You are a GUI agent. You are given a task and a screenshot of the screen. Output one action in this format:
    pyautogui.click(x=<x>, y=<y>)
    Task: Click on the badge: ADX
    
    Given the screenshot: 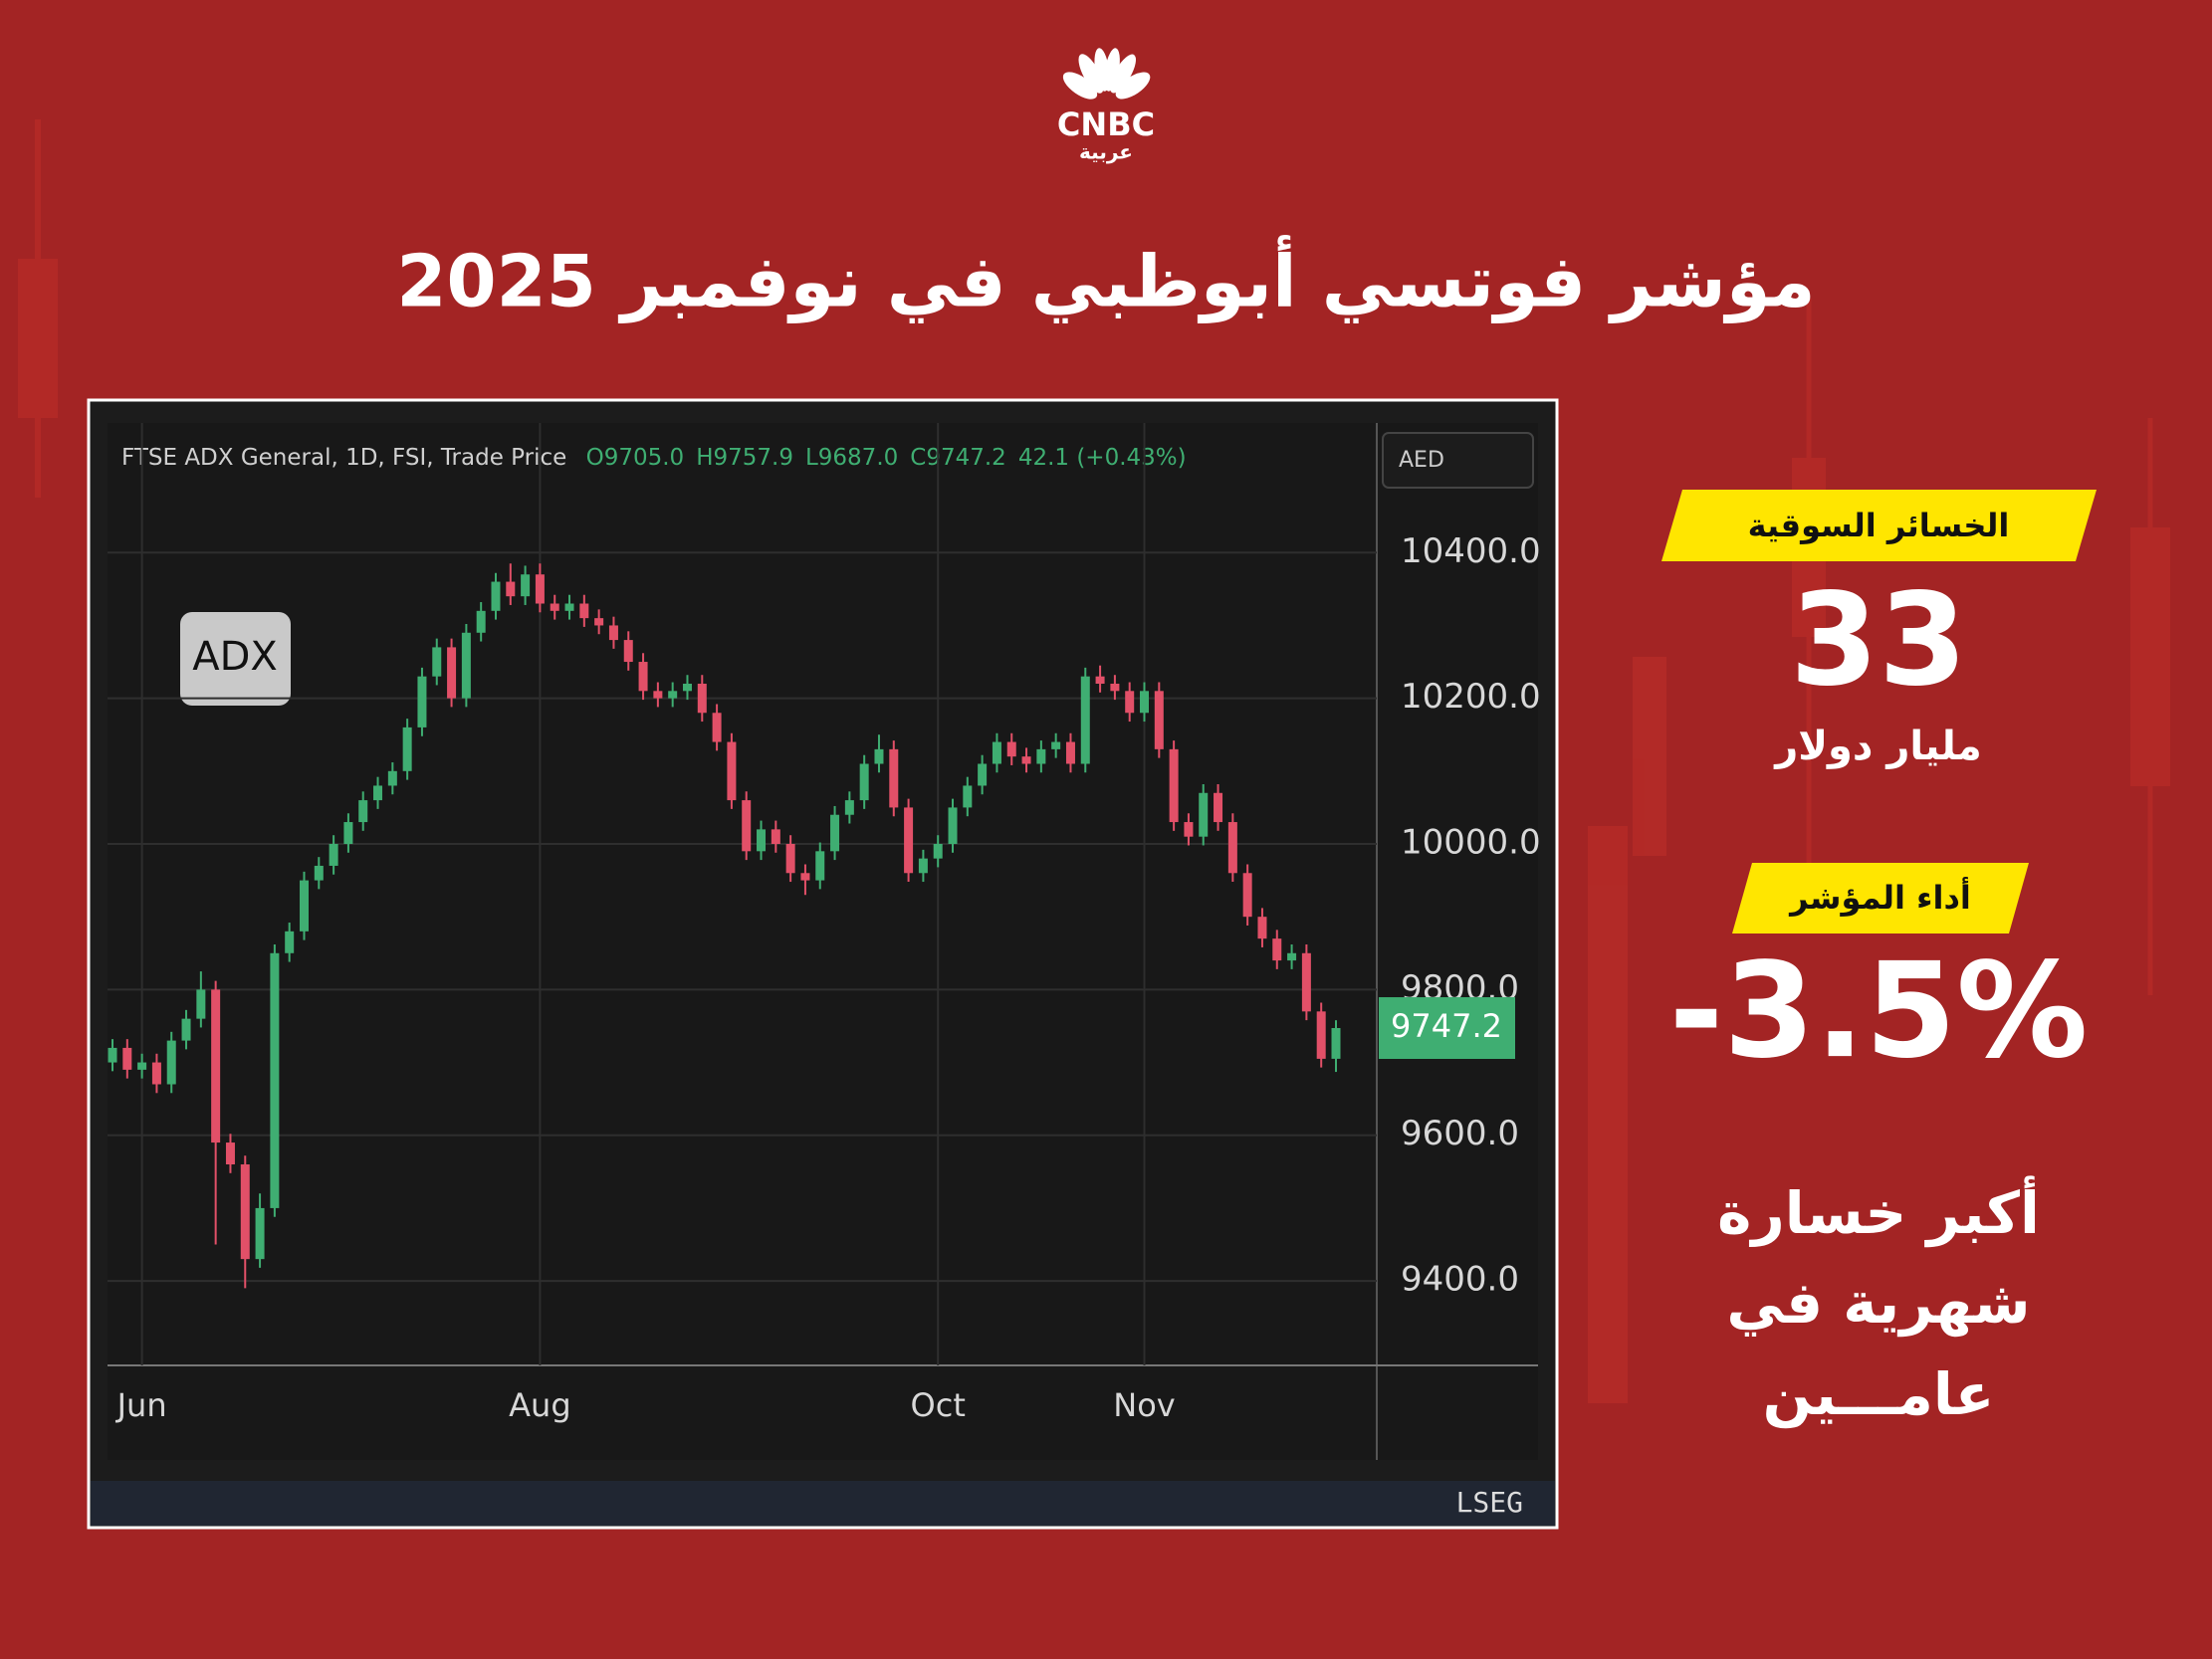 What is the action you would take?
    pyautogui.click(x=235, y=657)
    